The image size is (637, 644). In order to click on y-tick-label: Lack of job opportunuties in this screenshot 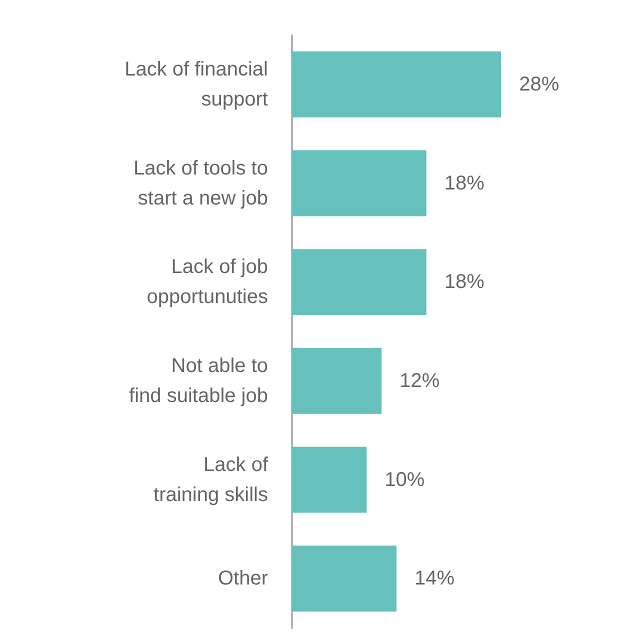, I will do `click(207, 282)`.